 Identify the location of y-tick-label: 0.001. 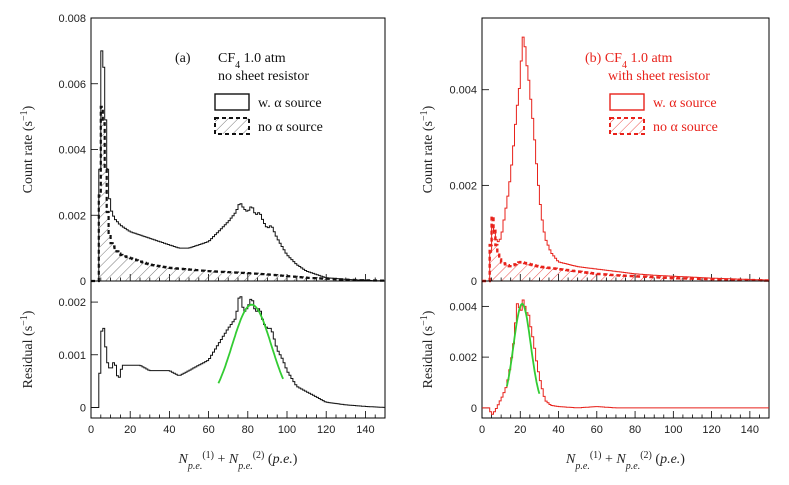
(72, 356).